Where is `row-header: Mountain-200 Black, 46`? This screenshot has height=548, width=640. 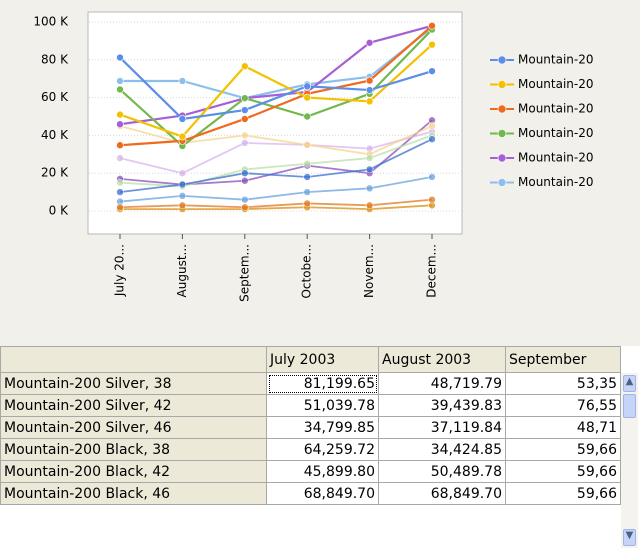
row-header: Mountain-200 Black, 46 is located at coordinates (133, 493).